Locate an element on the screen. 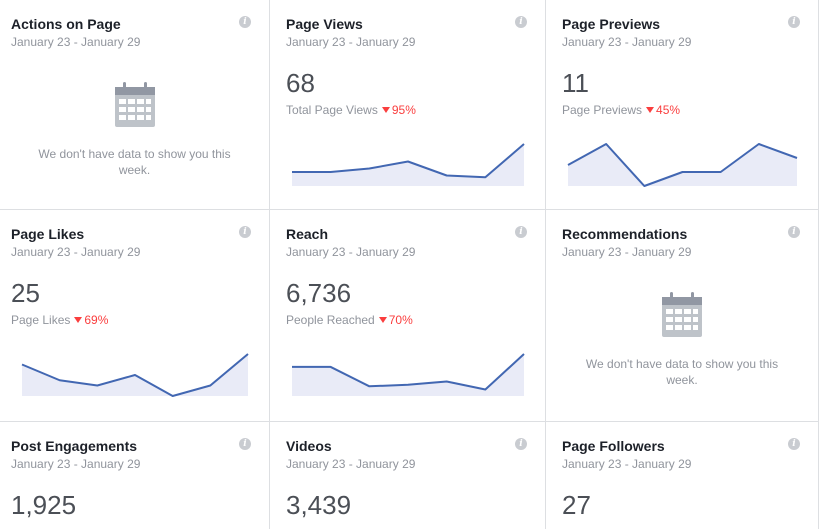  card-title: Page Followers is located at coordinates (613, 446).